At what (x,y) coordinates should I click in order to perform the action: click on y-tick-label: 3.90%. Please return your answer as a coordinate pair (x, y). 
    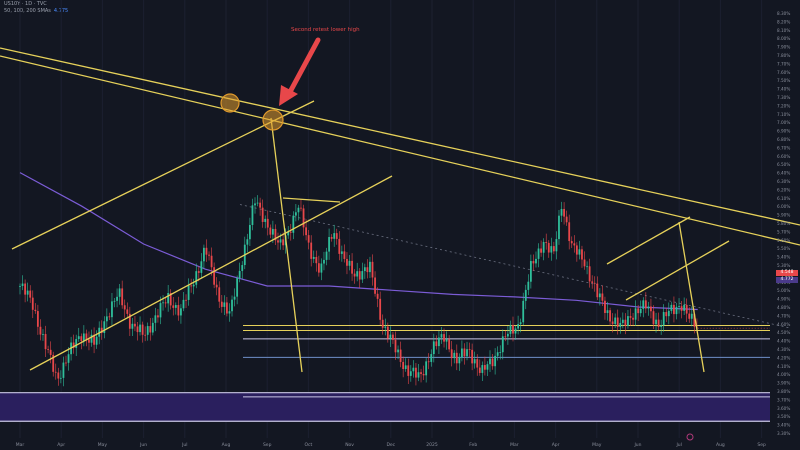
    Looking at the image, I should click on (783, 383).